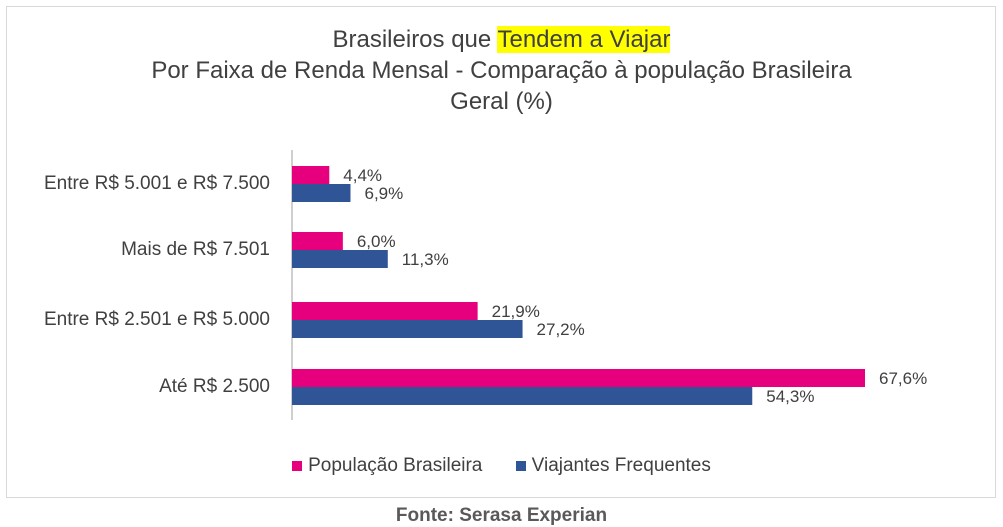  Describe the element at coordinates (520, 465) in the screenshot. I see `legend-swatch-viajantes` at that location.